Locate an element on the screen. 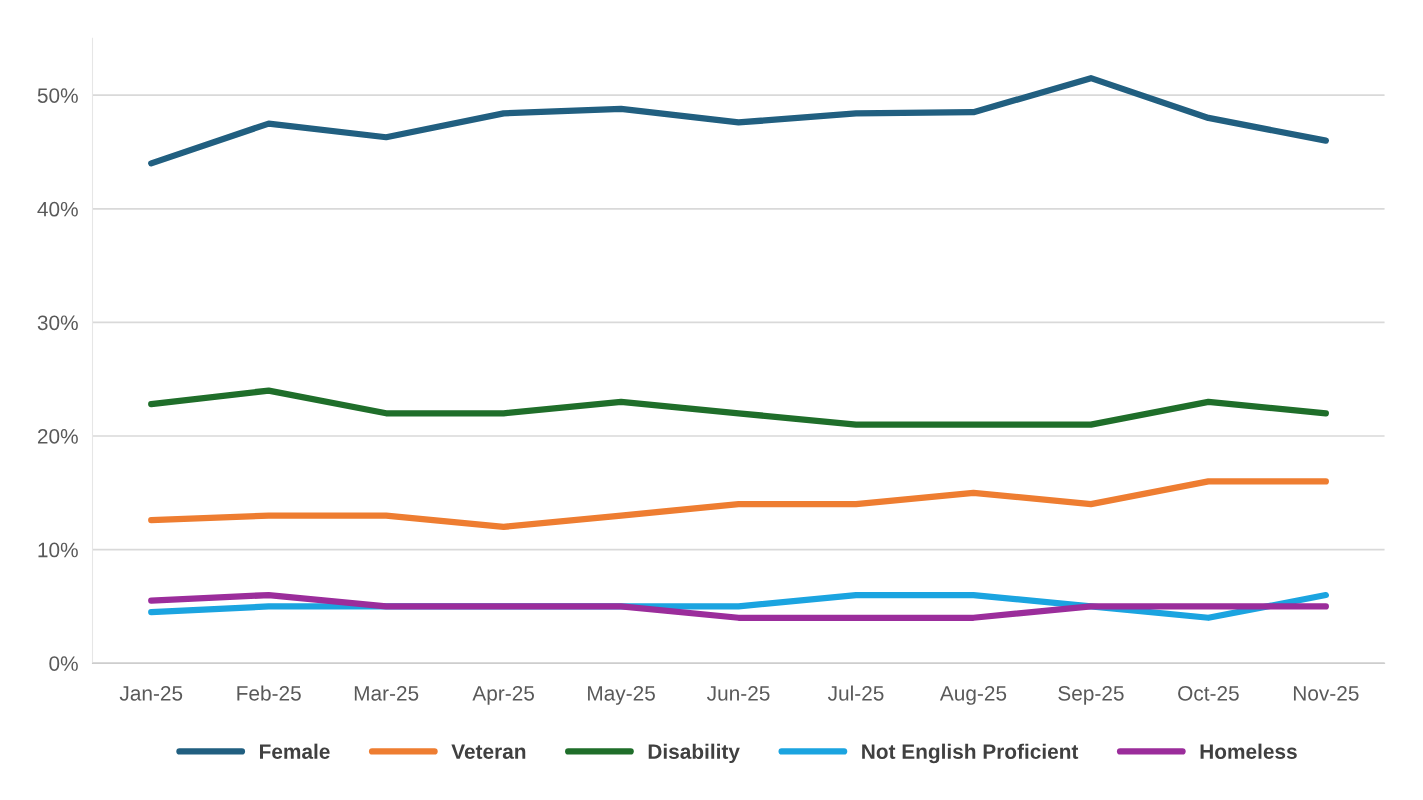 The width and height of the screenshot is (1423, 800). legend-label: Not English Proficient is located at coordinates (970, 753).